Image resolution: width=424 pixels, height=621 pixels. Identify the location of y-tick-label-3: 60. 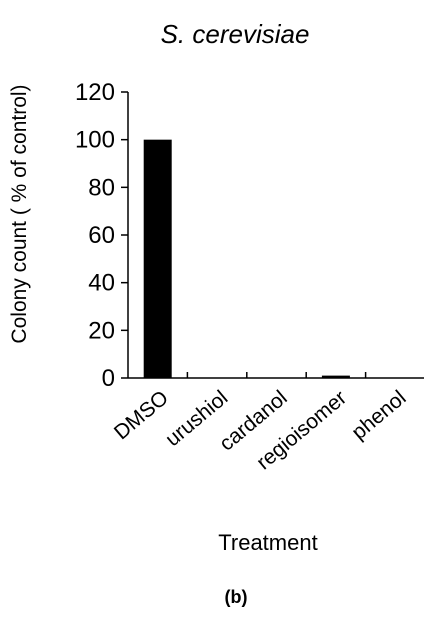
(101, 235).